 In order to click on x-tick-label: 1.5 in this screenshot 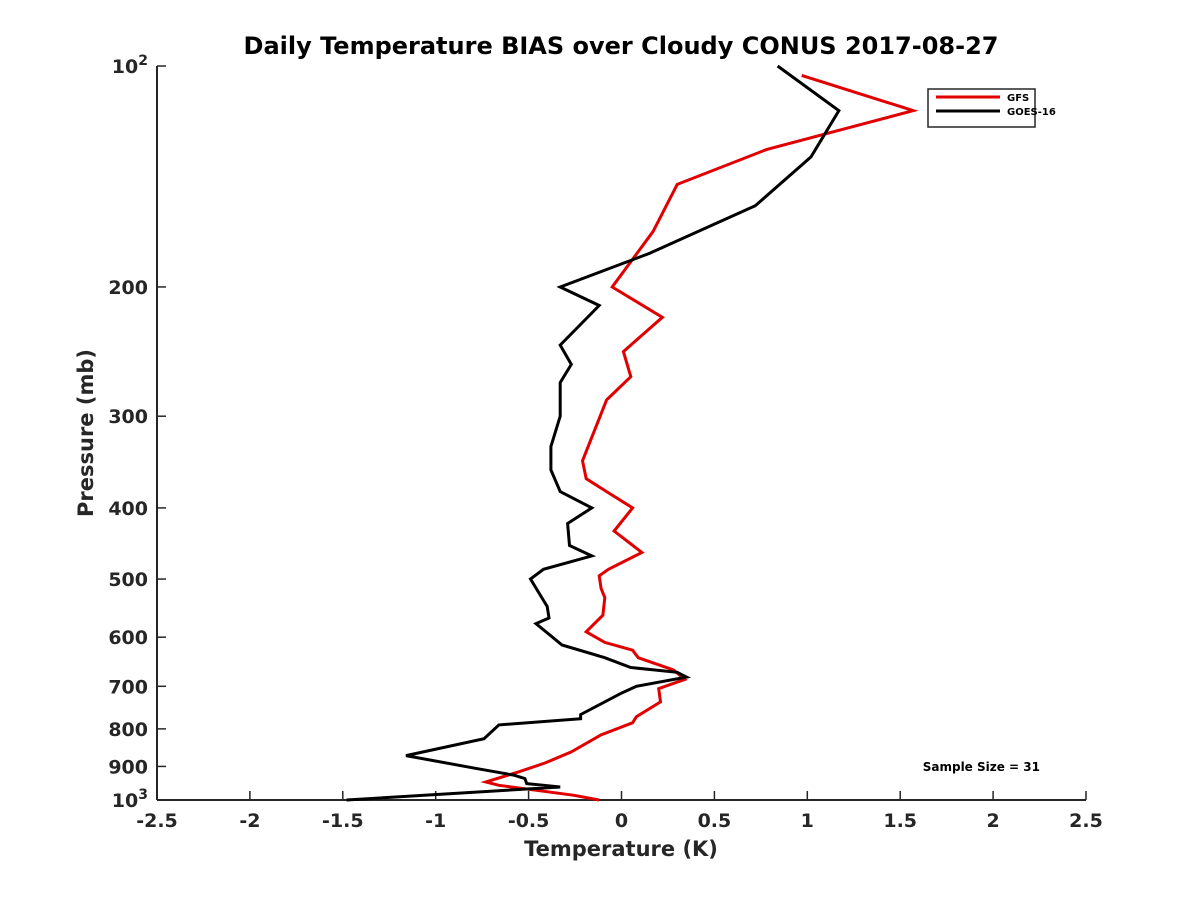, I will do `click(900, 821)`.